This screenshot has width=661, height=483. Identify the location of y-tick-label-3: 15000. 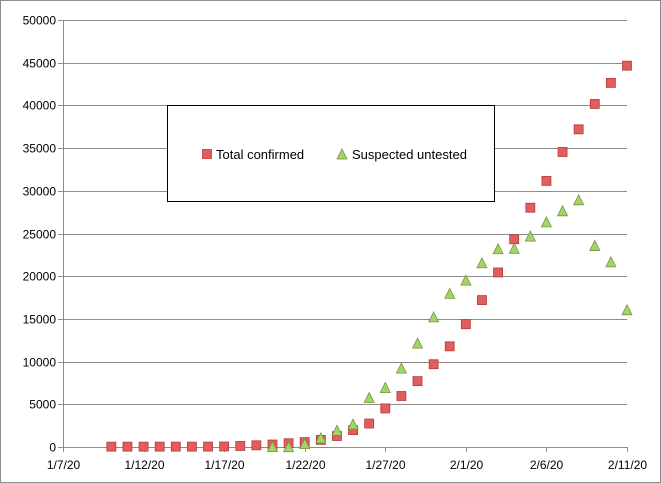
(40, 320).